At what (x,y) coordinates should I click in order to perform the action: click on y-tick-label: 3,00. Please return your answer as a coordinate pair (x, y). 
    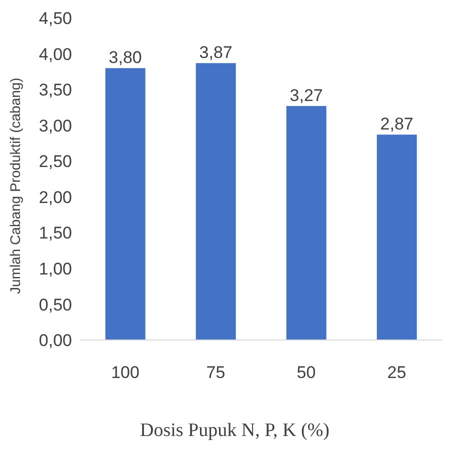
    Looking at the image, I should click on (55, 126).